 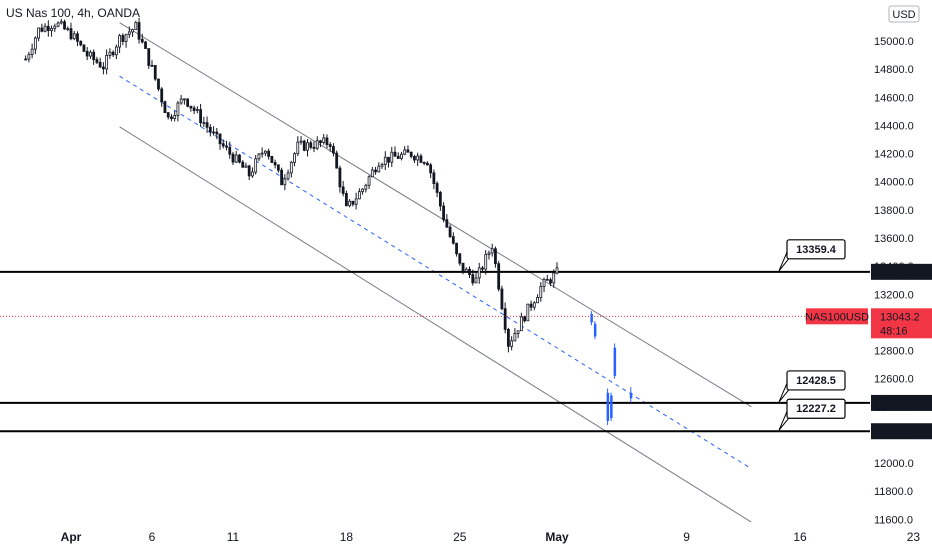 I want to click on level-callout: 13359.4, so click(x=812, y=255).